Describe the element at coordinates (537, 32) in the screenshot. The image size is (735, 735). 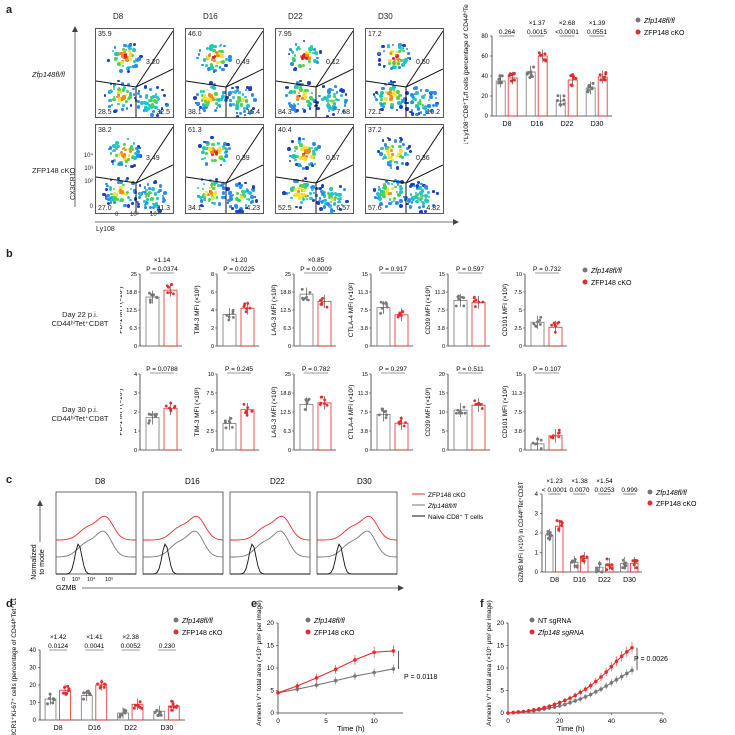
I see `p-value: 0.0015` at that location.